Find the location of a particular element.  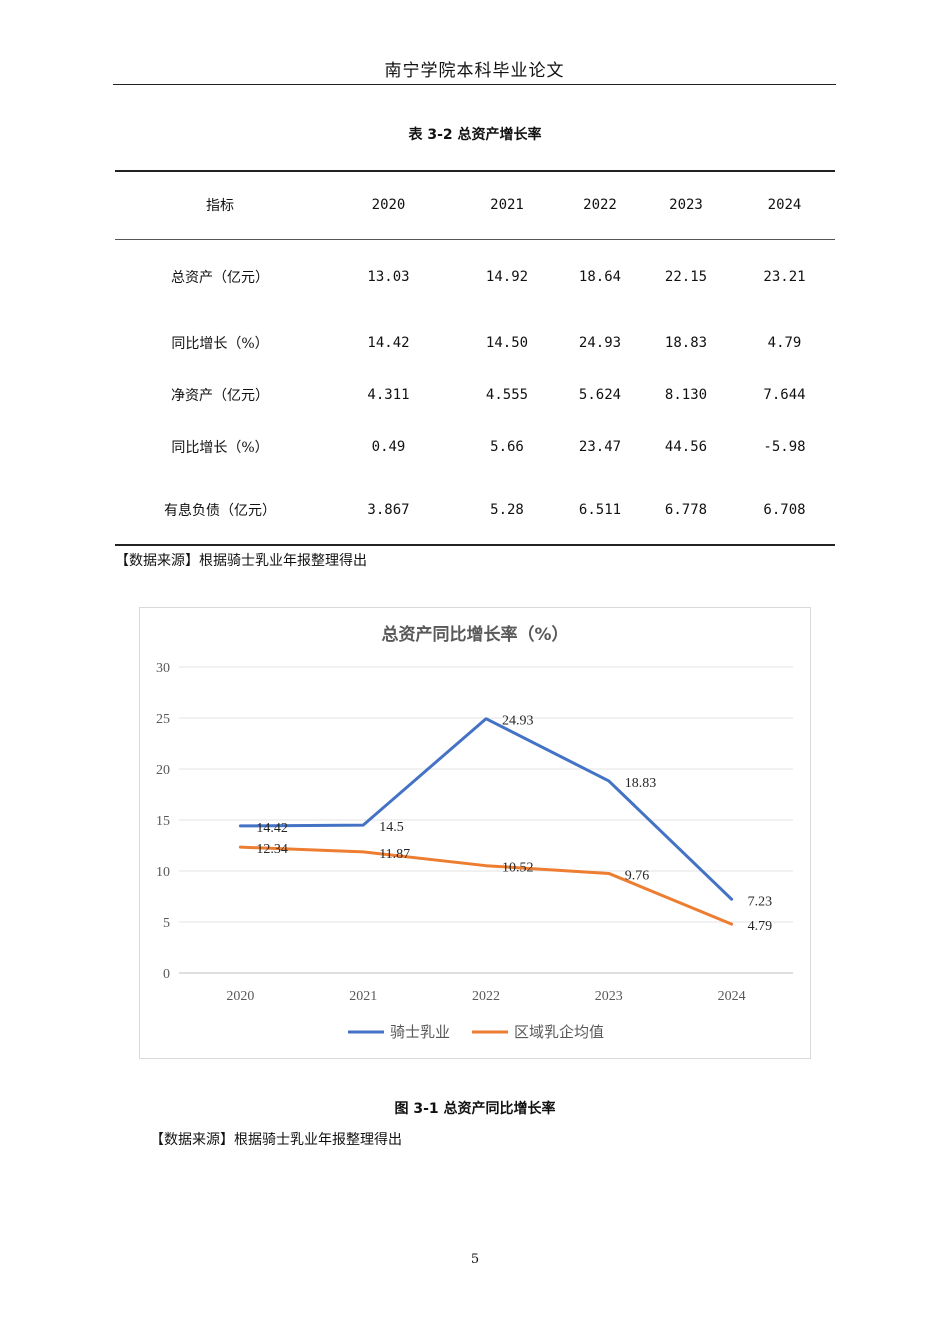

running-header: 南宁学院本科毕业论文 is located at coordinates (474, 71).